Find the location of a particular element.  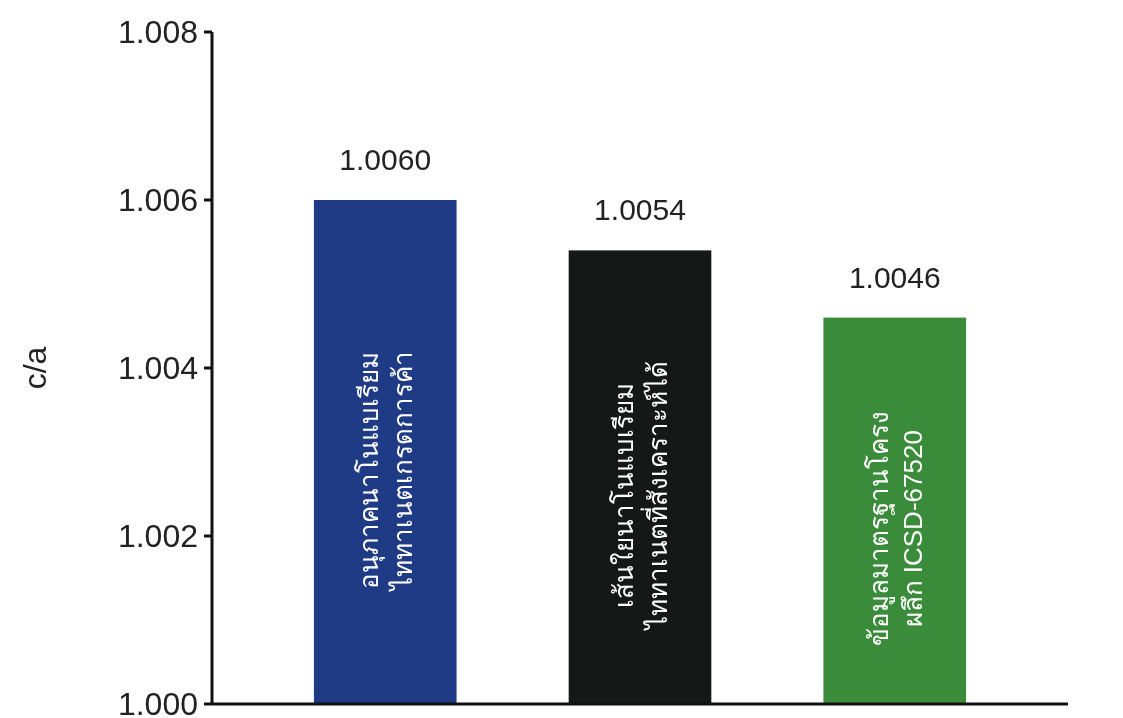

y-axis-title: c/a is located at coordinates (35, 368).